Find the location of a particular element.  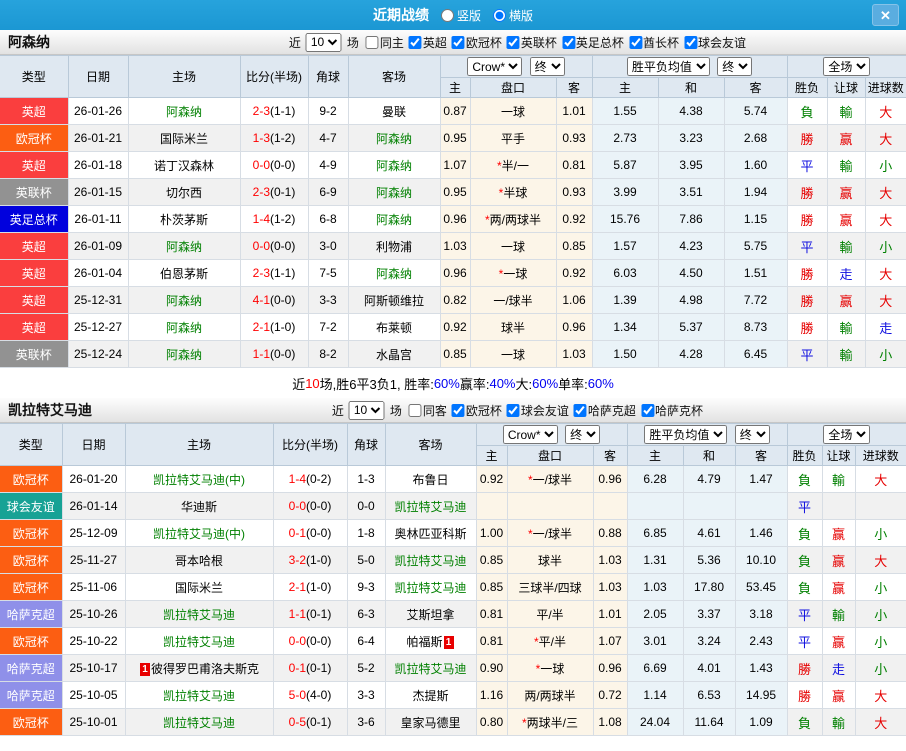

corner-count: 8-2 is located at coordinates (328, 354).